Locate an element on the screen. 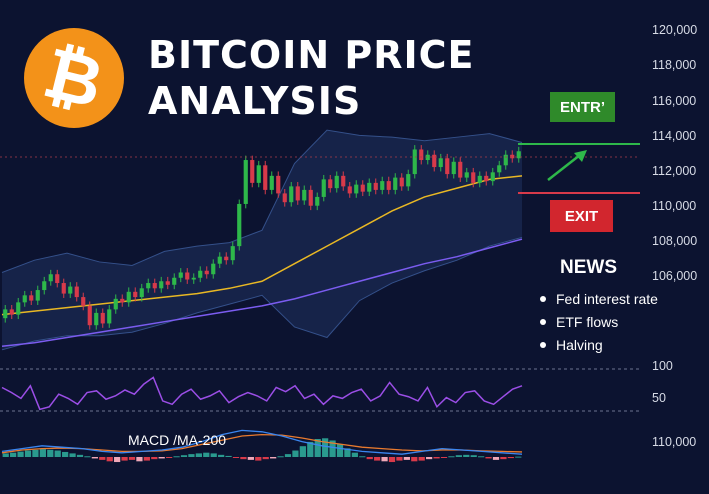 This screenshot has width=709, height=494. rsi-panel is located at coordinates (320, 390).